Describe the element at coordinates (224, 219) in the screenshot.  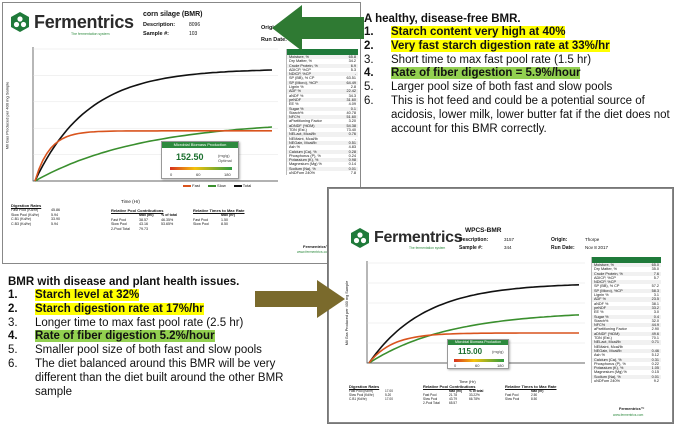
I see `table-cell: 1.50` at that location.